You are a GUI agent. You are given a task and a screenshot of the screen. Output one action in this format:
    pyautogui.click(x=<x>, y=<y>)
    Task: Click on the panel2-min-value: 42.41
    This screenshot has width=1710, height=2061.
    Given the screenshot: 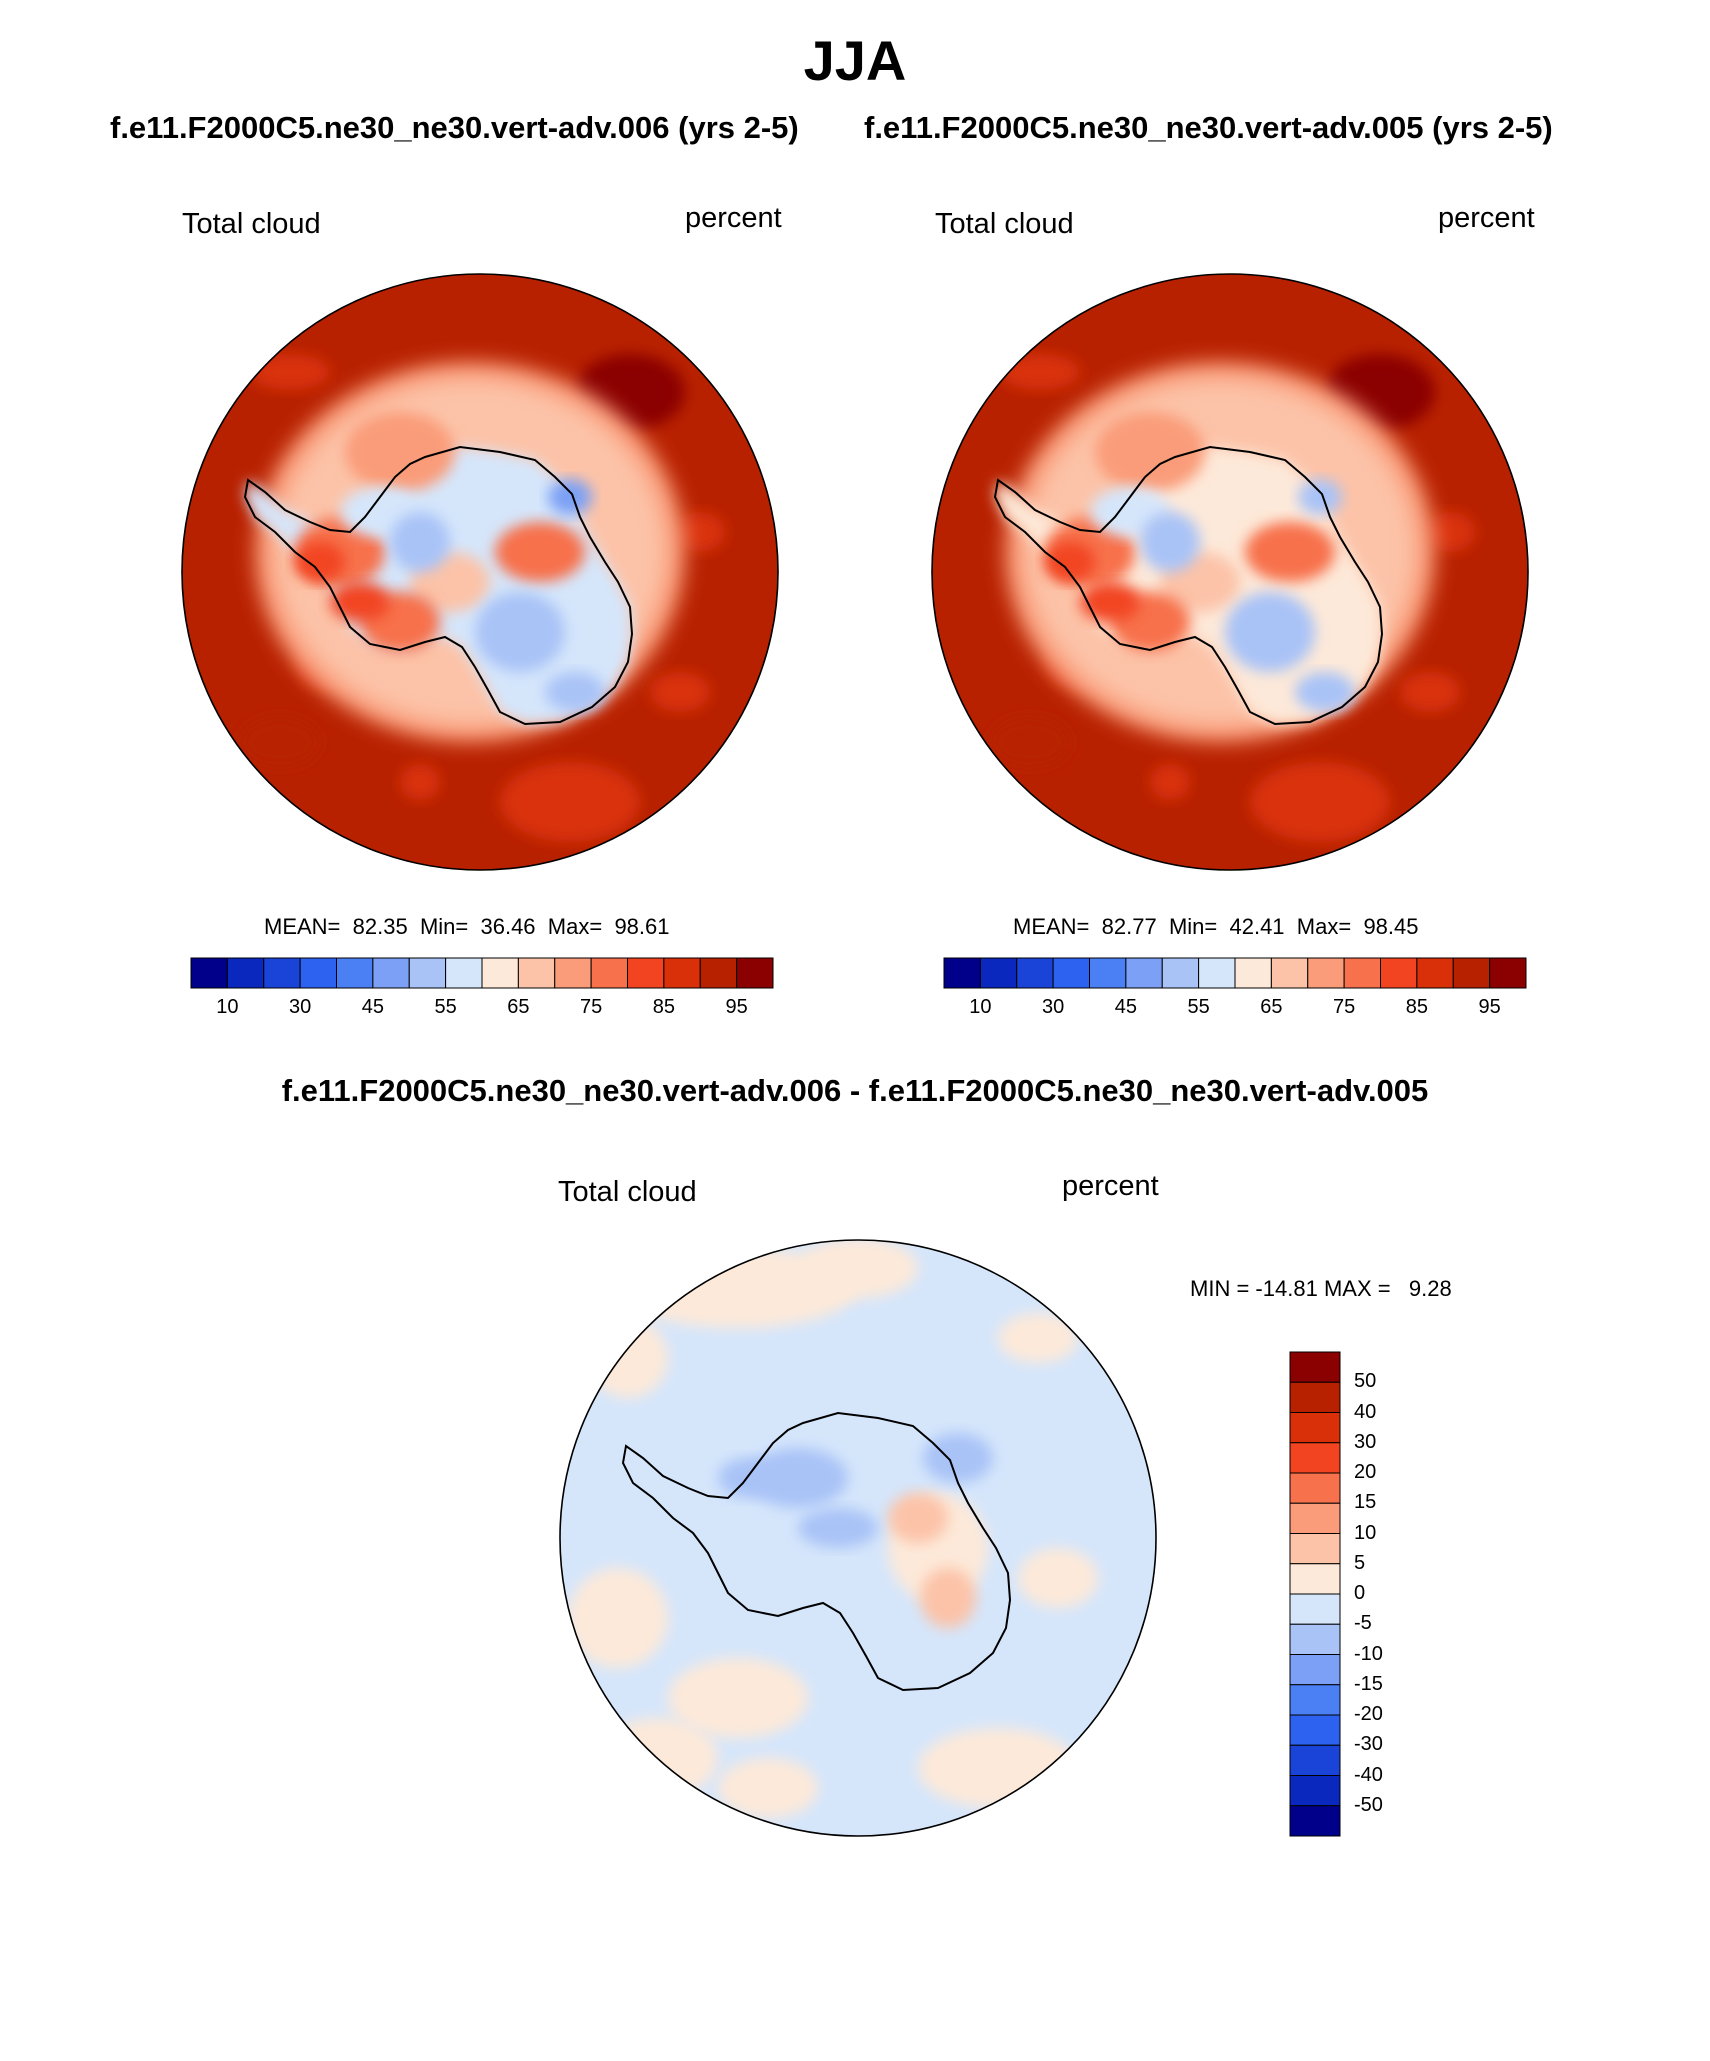 What is the action you would take?
    pyautogui.click(x=1257, y=926)
    